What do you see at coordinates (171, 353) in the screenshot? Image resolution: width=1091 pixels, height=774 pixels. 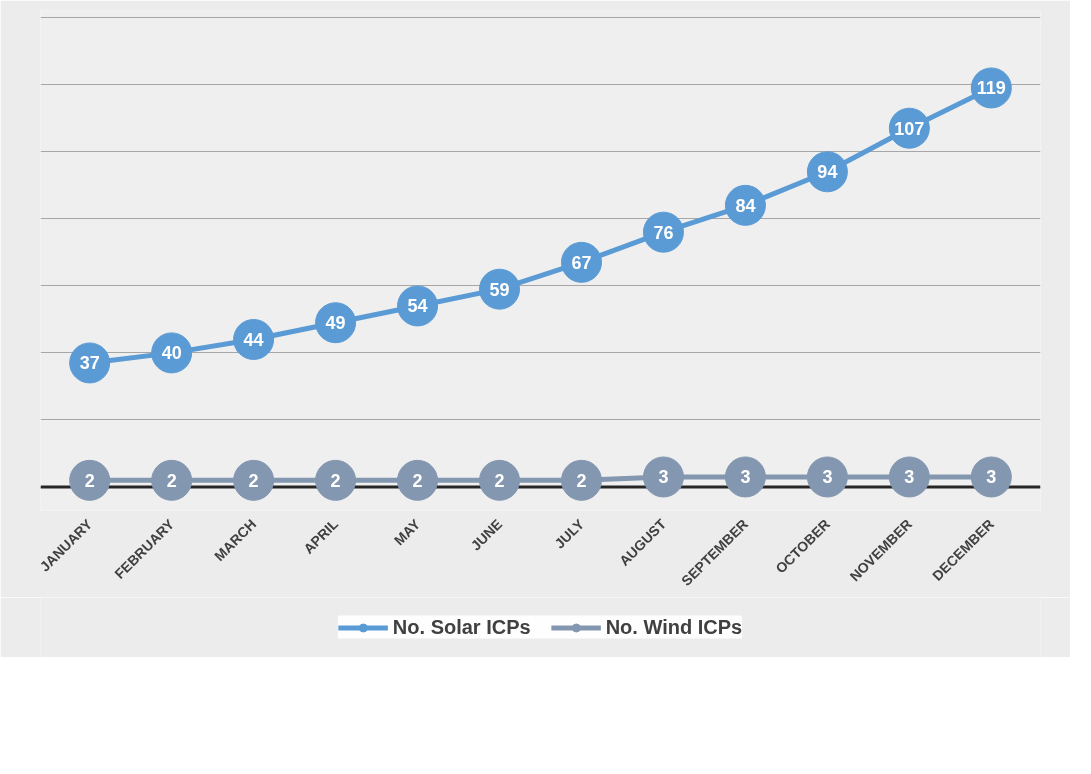 I see `data-label: 40` at bounding box center [171, 353].